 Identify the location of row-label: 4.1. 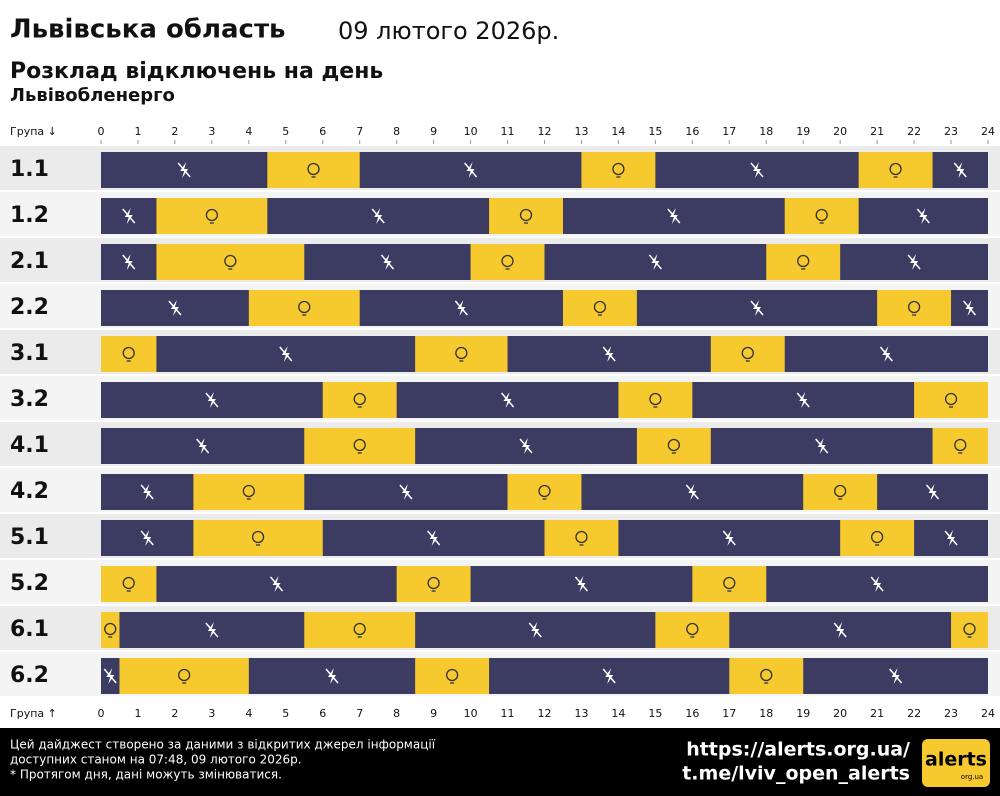
(29, 445).